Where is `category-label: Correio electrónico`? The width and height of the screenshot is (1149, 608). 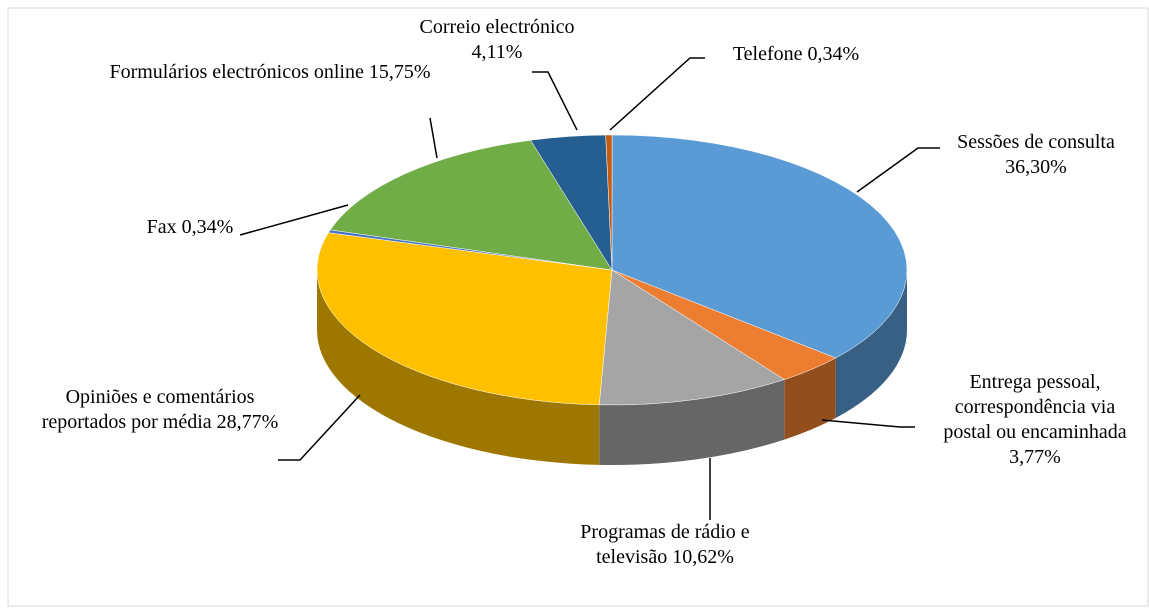
category-label: Correio electrónico is located at coordinates (497, 27).